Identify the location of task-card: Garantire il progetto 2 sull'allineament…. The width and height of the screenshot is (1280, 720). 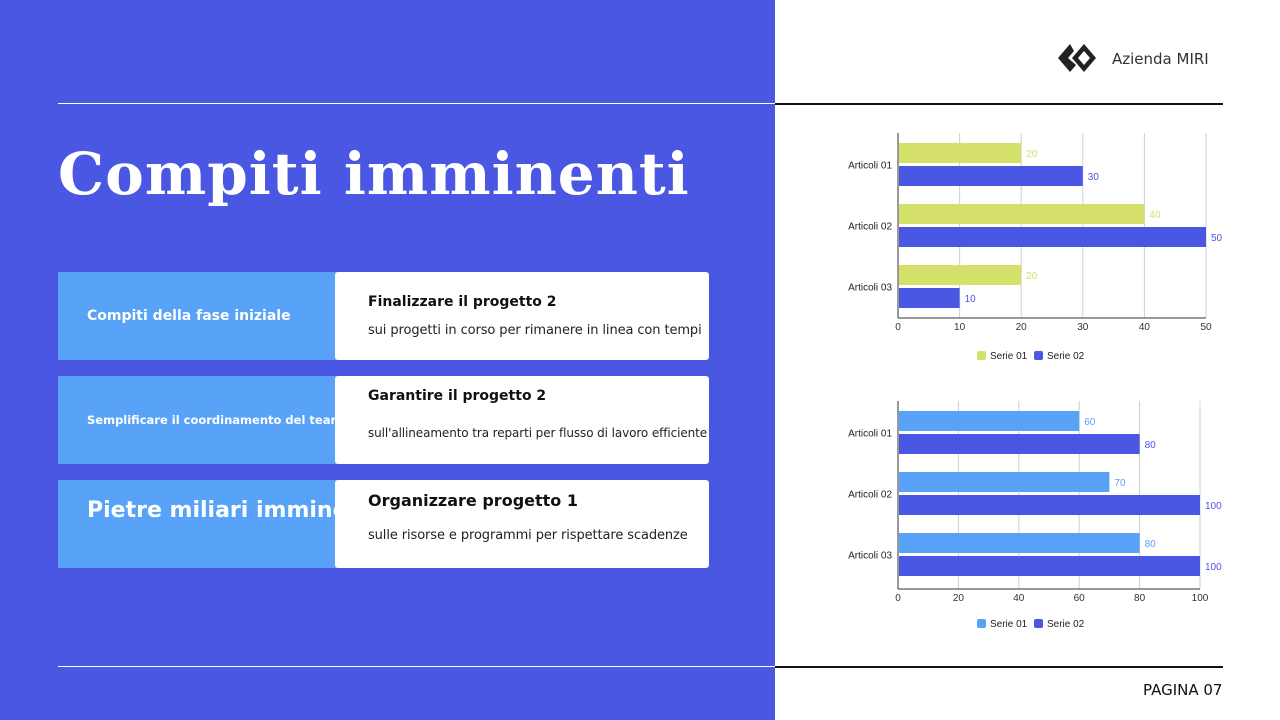
(522, 420).